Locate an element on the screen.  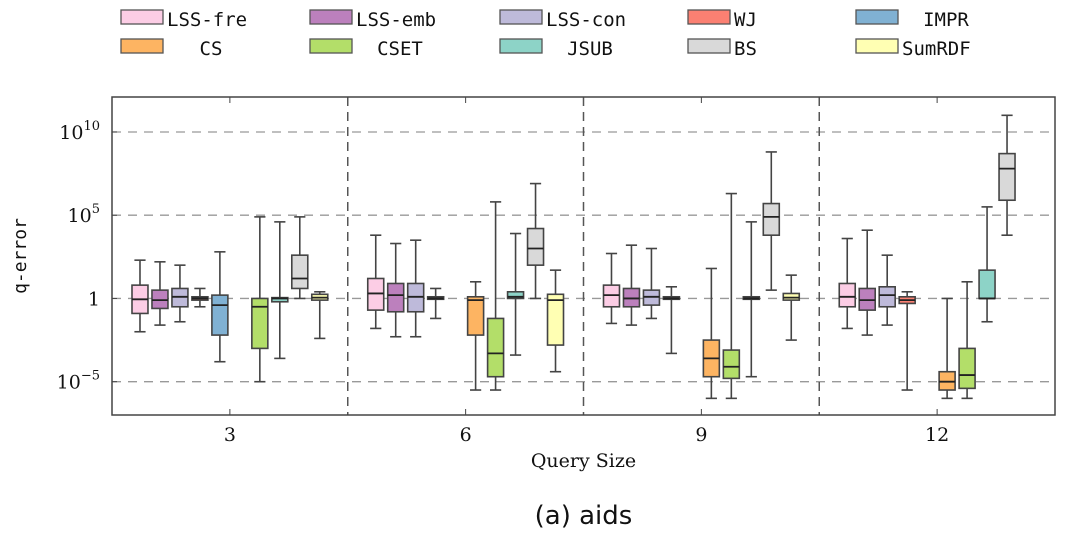
legend-label: CSET is located at coordinates (400, 49).